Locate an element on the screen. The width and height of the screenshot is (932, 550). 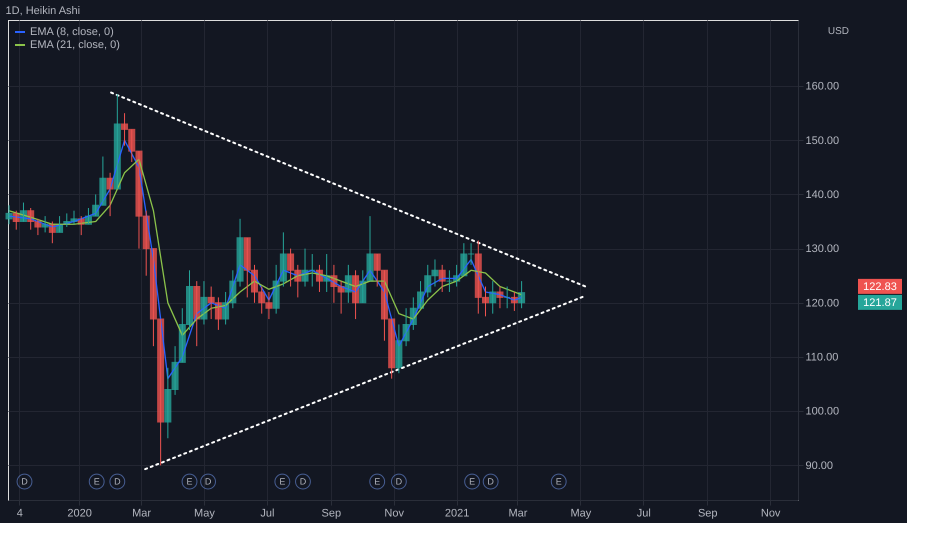
y-tick-label: 150.00 is located at coordinates (823, 140).